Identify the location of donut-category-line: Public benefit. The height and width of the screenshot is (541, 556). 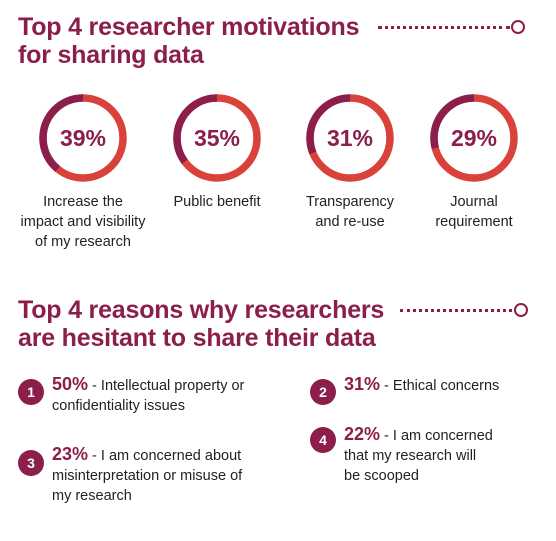
(217, 202).